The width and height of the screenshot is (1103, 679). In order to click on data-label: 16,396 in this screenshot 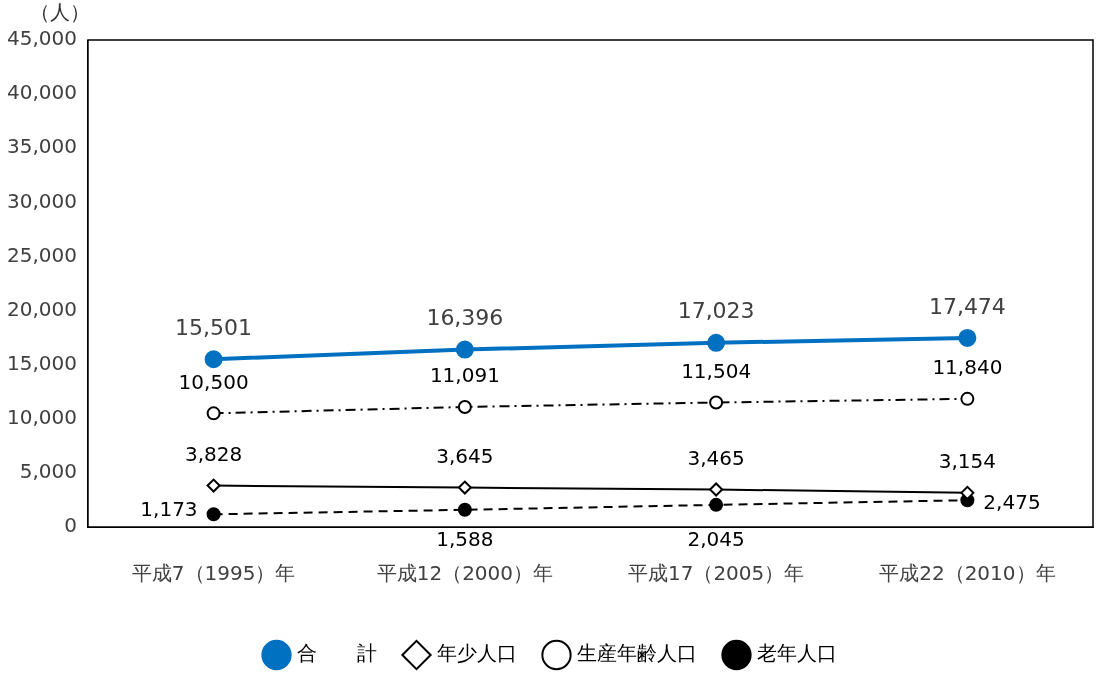, I will do `click(465, 318)`.